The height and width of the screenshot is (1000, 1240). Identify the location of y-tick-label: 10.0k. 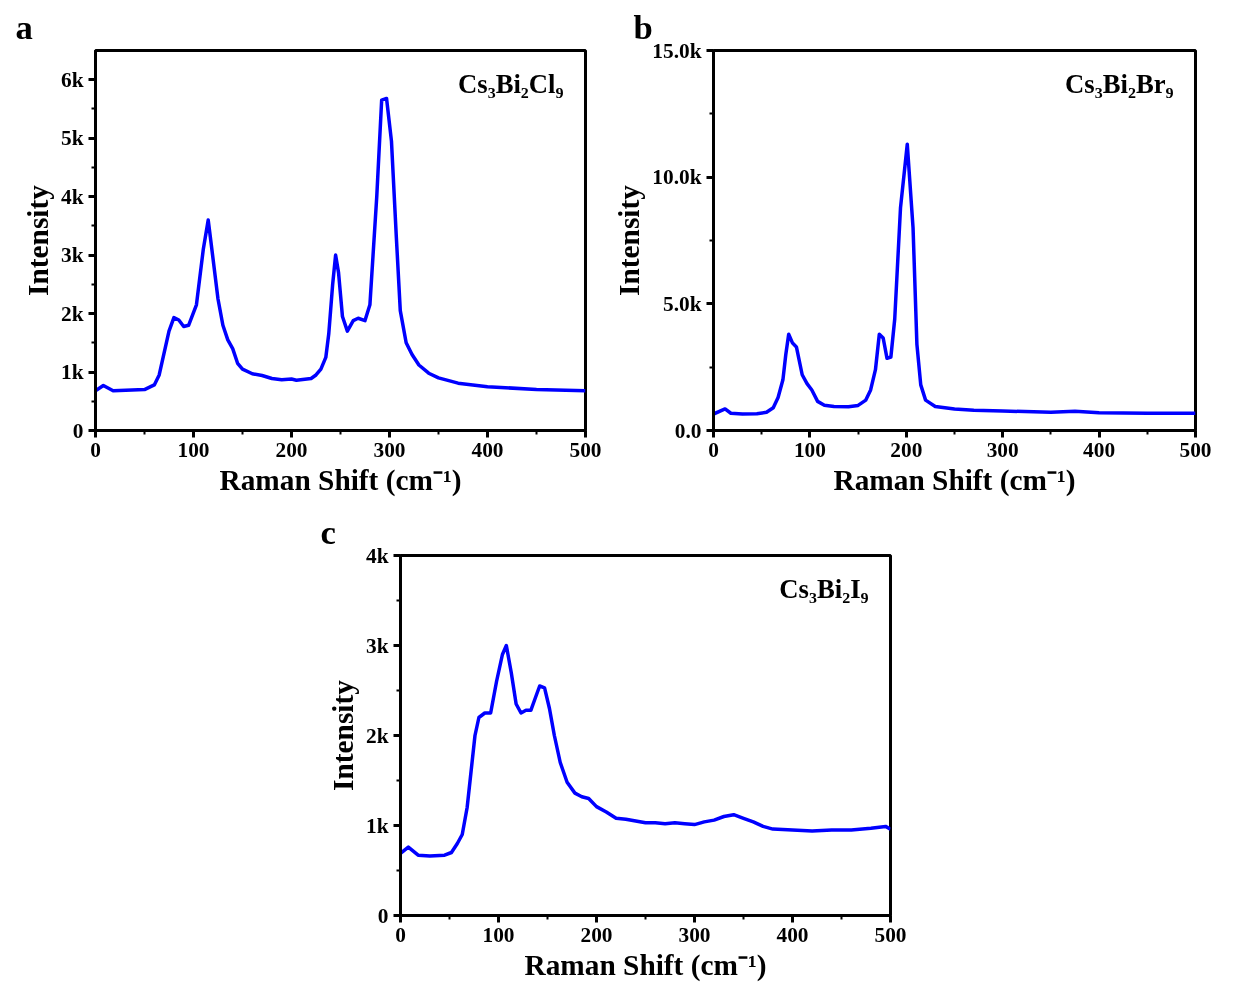
(677, 177).